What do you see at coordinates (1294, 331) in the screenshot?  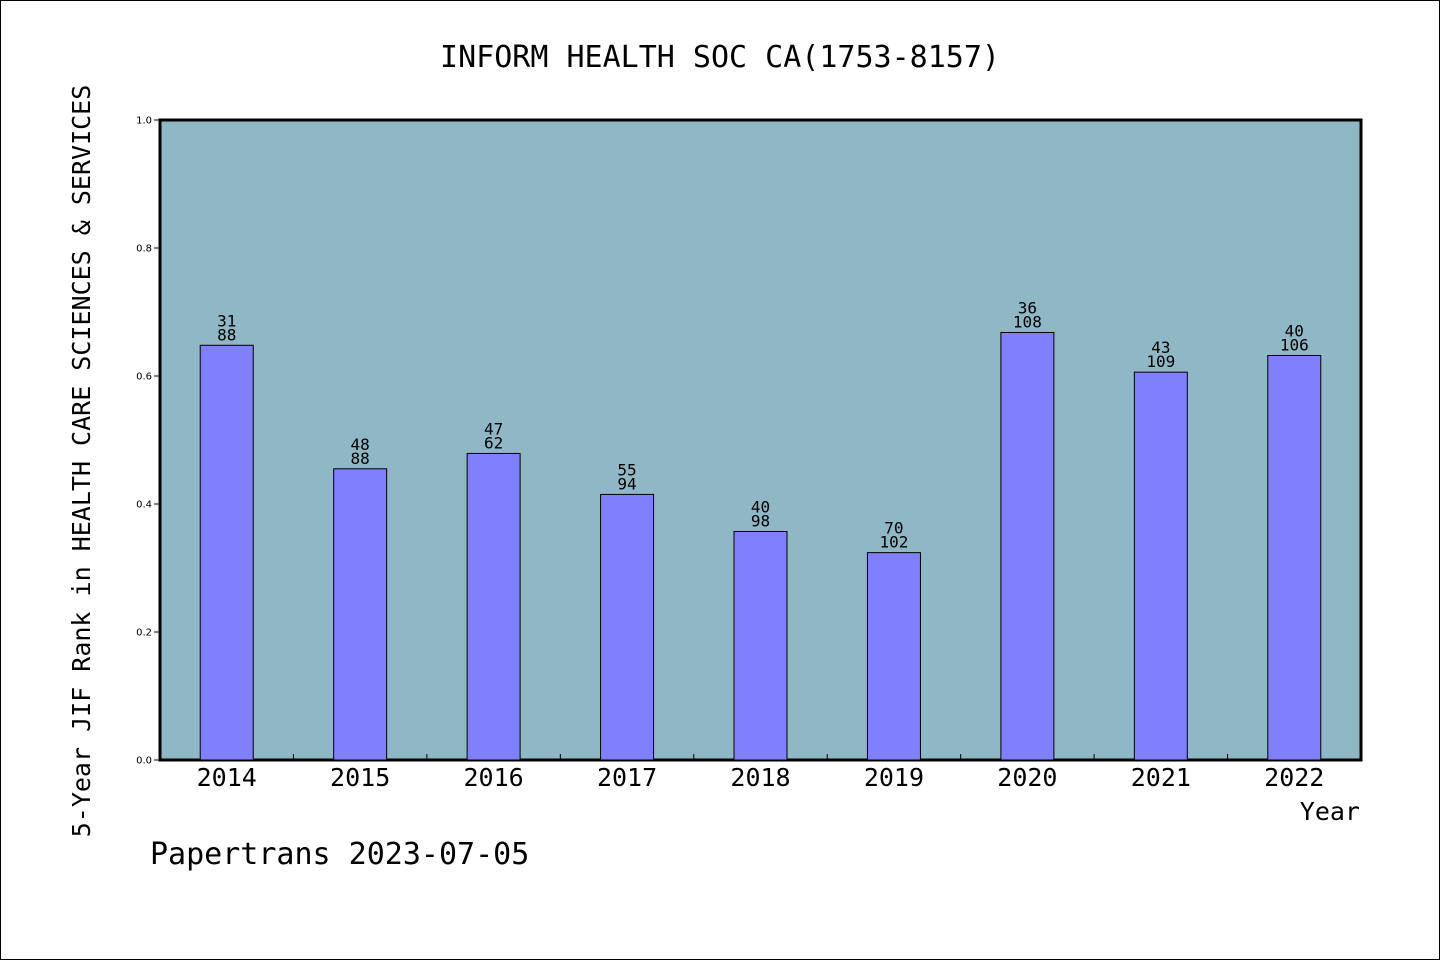 I see `data-label-rank-2022: 40` at bounding box center [1294, 331].